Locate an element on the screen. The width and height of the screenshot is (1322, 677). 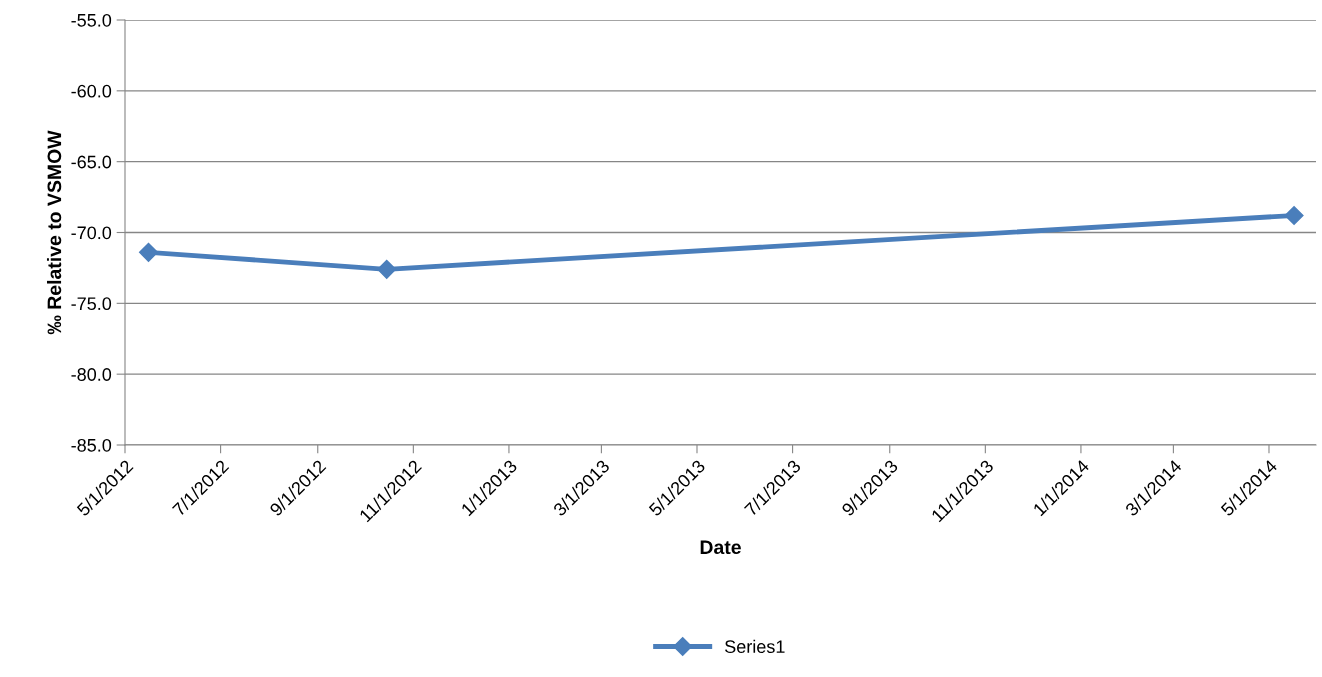
y-tick-label: -75.0 is located at coordinates (91, 304).